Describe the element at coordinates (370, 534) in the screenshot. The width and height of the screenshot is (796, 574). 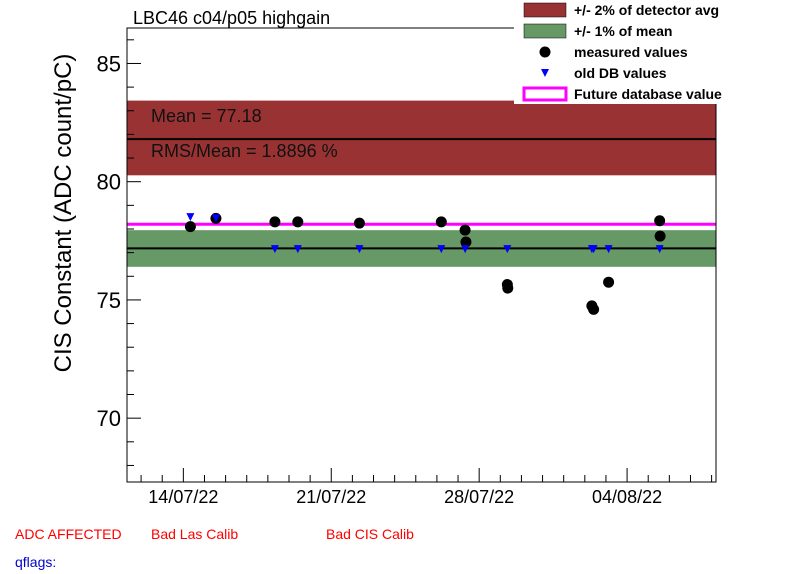
I see `status-bad-cis-calib: Bad CIS Calib` at that location.